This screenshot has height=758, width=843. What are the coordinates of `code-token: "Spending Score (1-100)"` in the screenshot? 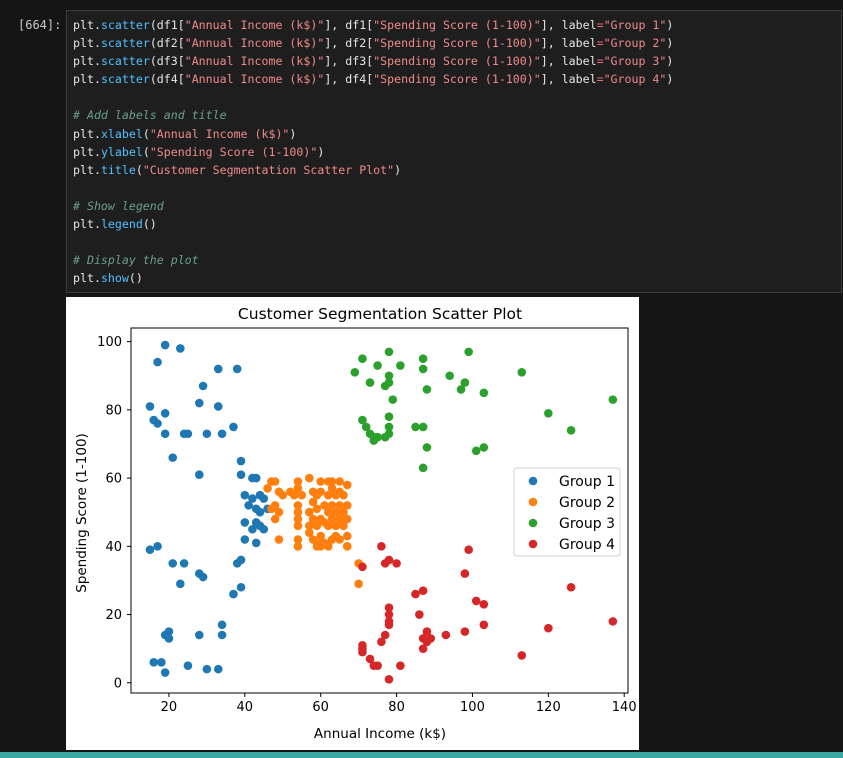 It's located at (457, 25).